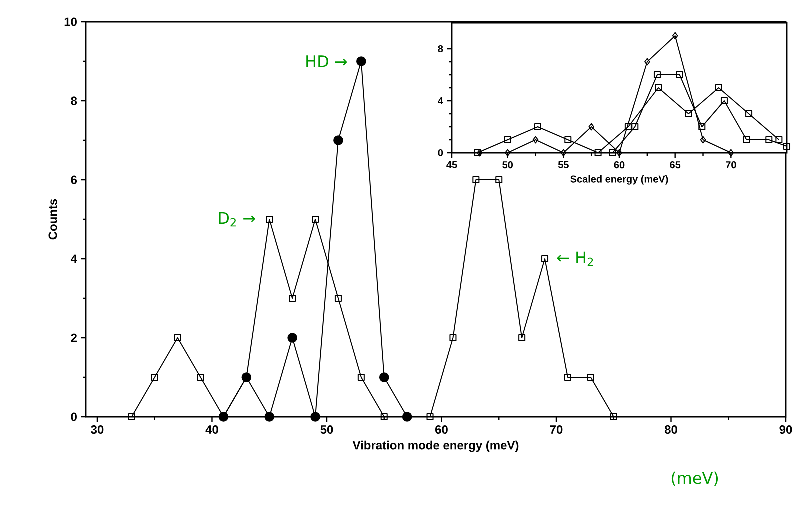 This screenshot has height=509, width=794. What do you see at coordinates (212, 430) in the screenshot?
I see `x-tick-label: 40` at bounding box center [212, 430].